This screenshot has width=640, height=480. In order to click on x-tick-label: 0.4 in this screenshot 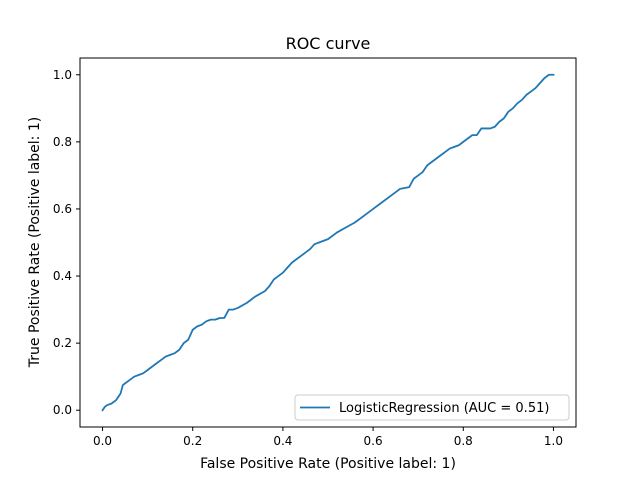, I will do `click(282, 441)`.